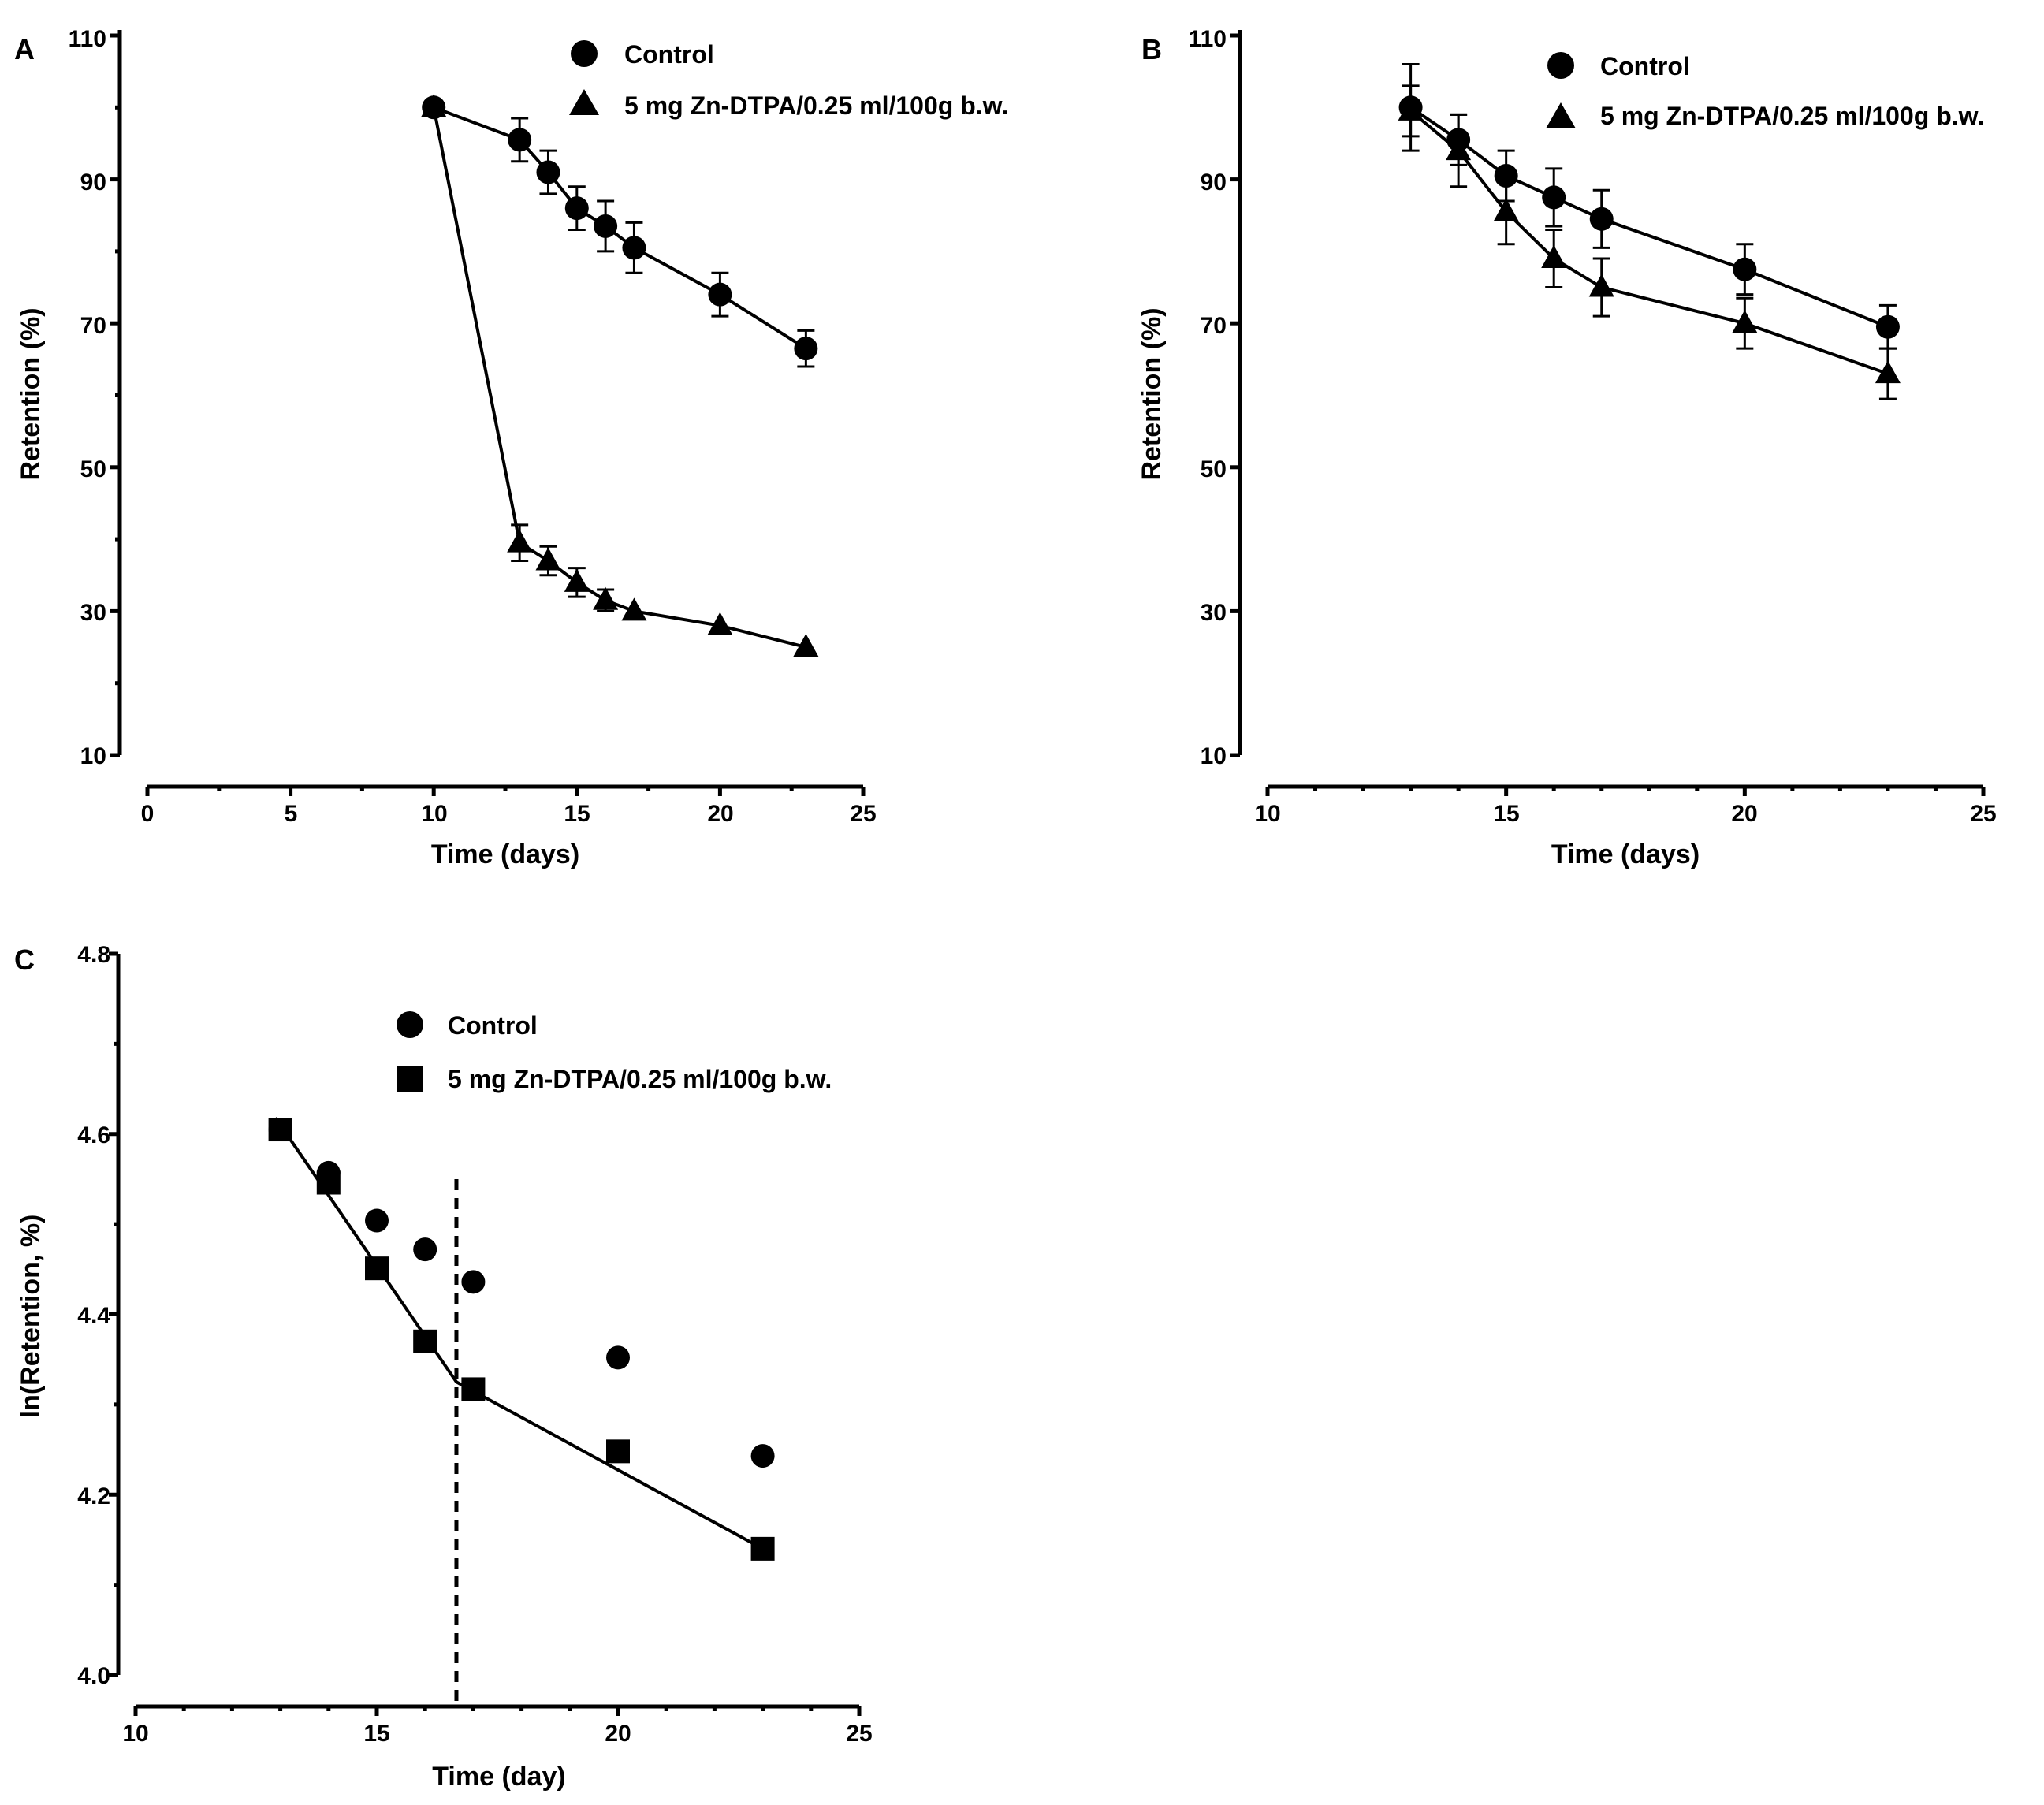 The width and height of the screenshot is (2044, 1805). I want to click on panel-b-x-ticks, so click(1625, 792).